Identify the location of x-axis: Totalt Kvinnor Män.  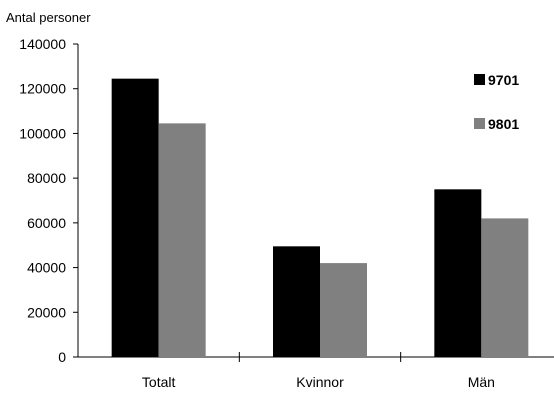
(316, 371).